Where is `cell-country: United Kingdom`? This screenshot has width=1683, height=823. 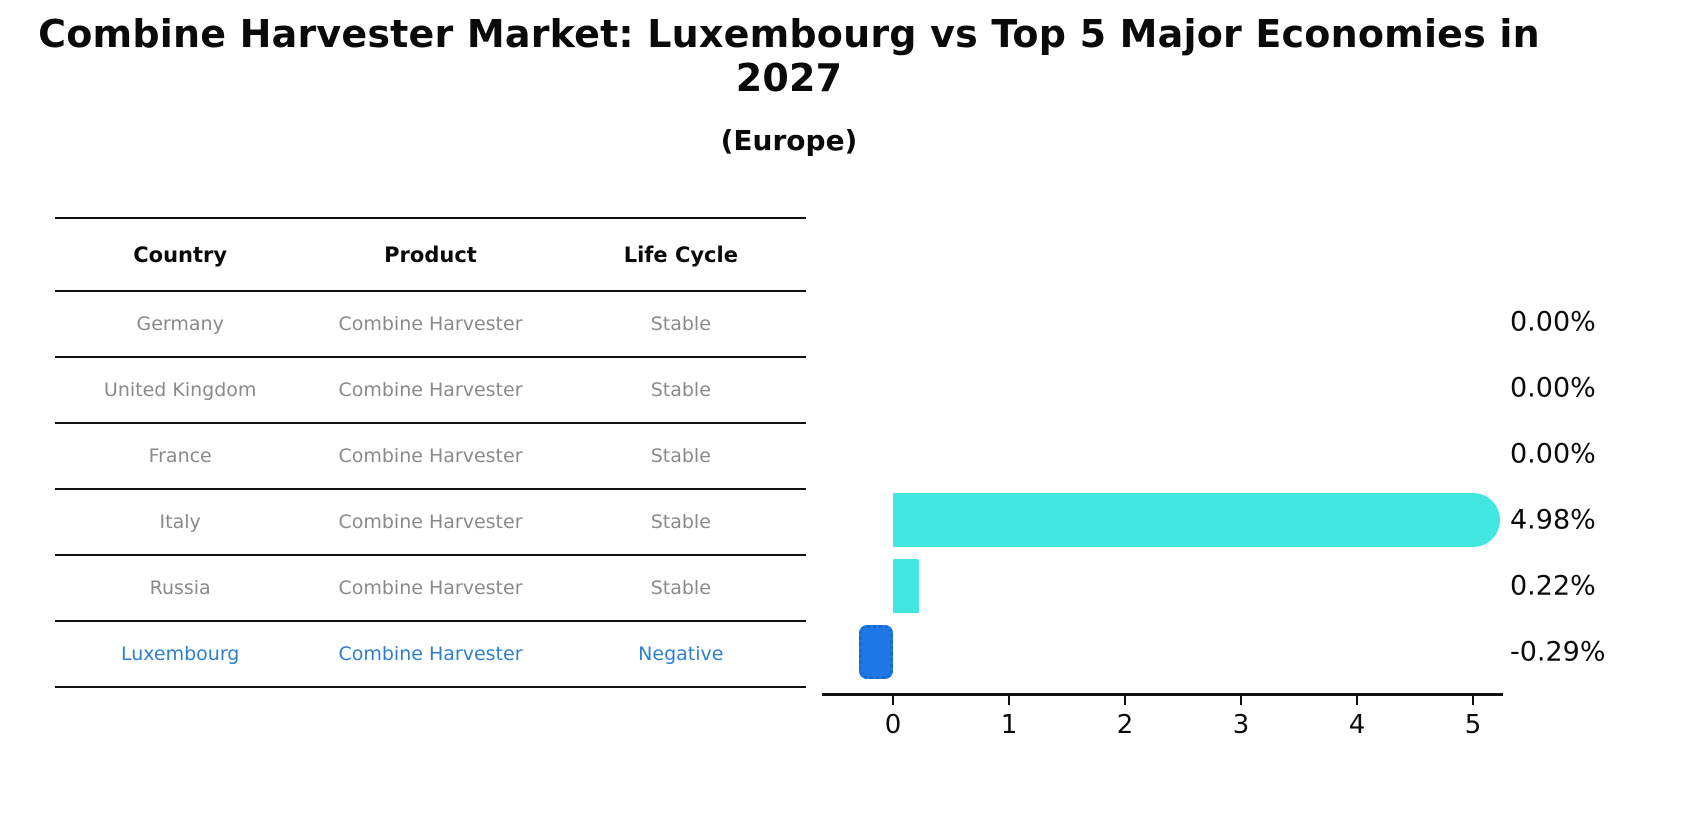
cell-country: United Kingdom is located at coordinates (180, 390).